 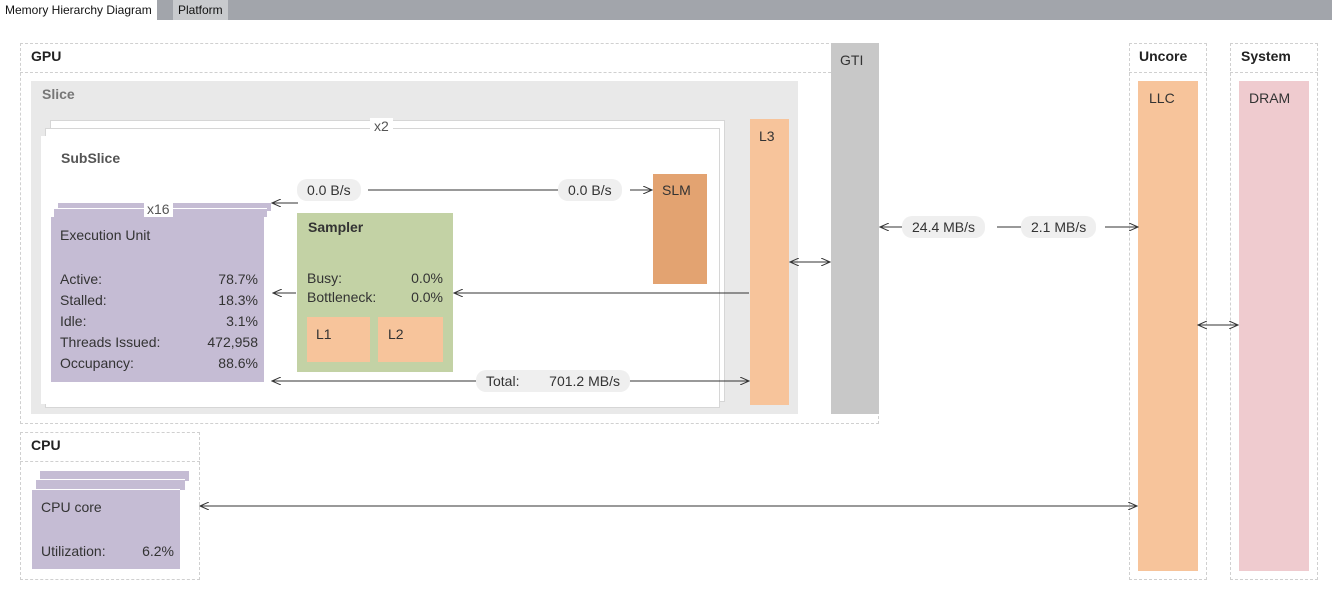 I want to click on slm-read-bandwidth: 0.0 B/s, so click(x=329, y=190).